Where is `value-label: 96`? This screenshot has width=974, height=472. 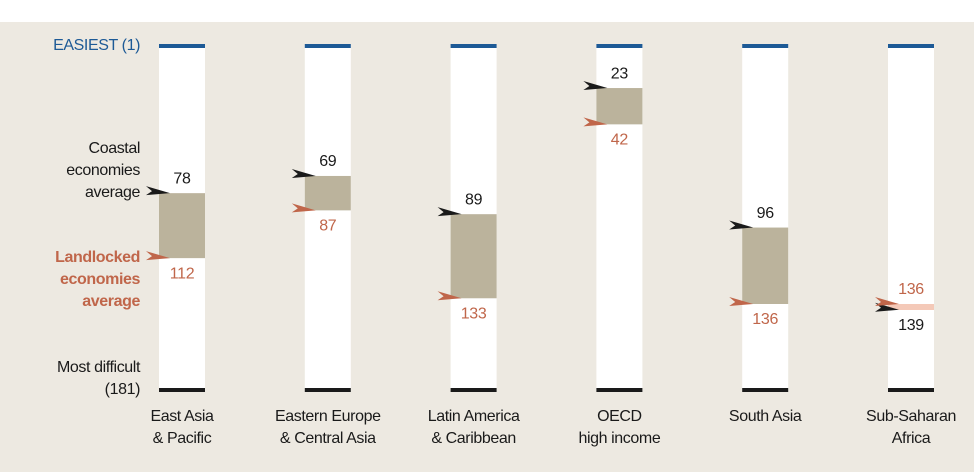
value-label: 96 is located at coordinates (766, 213).